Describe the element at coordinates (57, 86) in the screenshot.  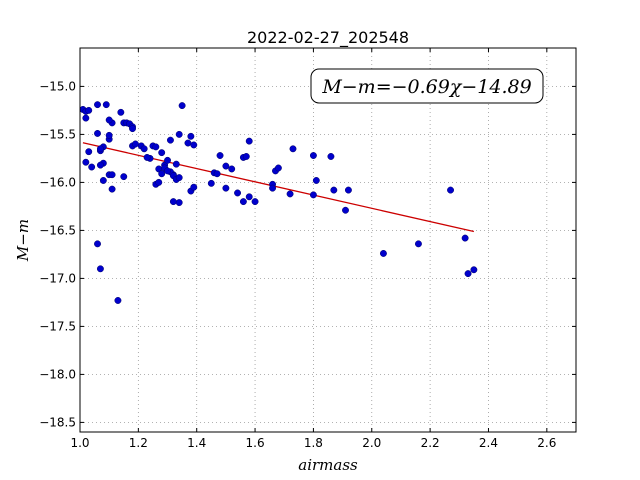
I see `y-tick-label: −15.0` at that location.